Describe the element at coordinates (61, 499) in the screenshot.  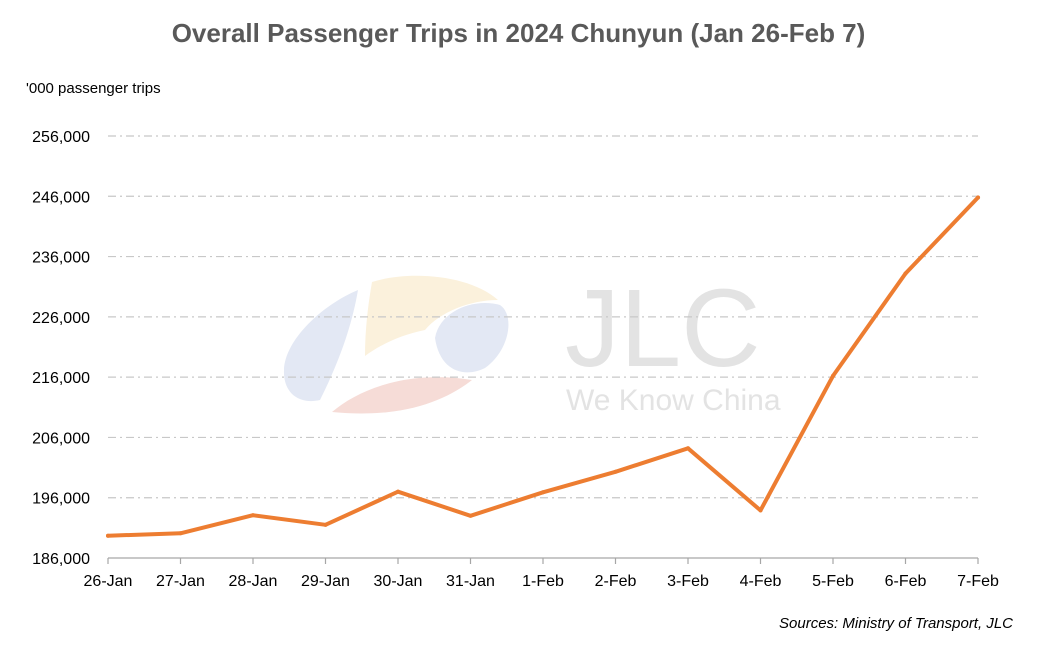
I see `y-tick-label: 196,000` at that location.